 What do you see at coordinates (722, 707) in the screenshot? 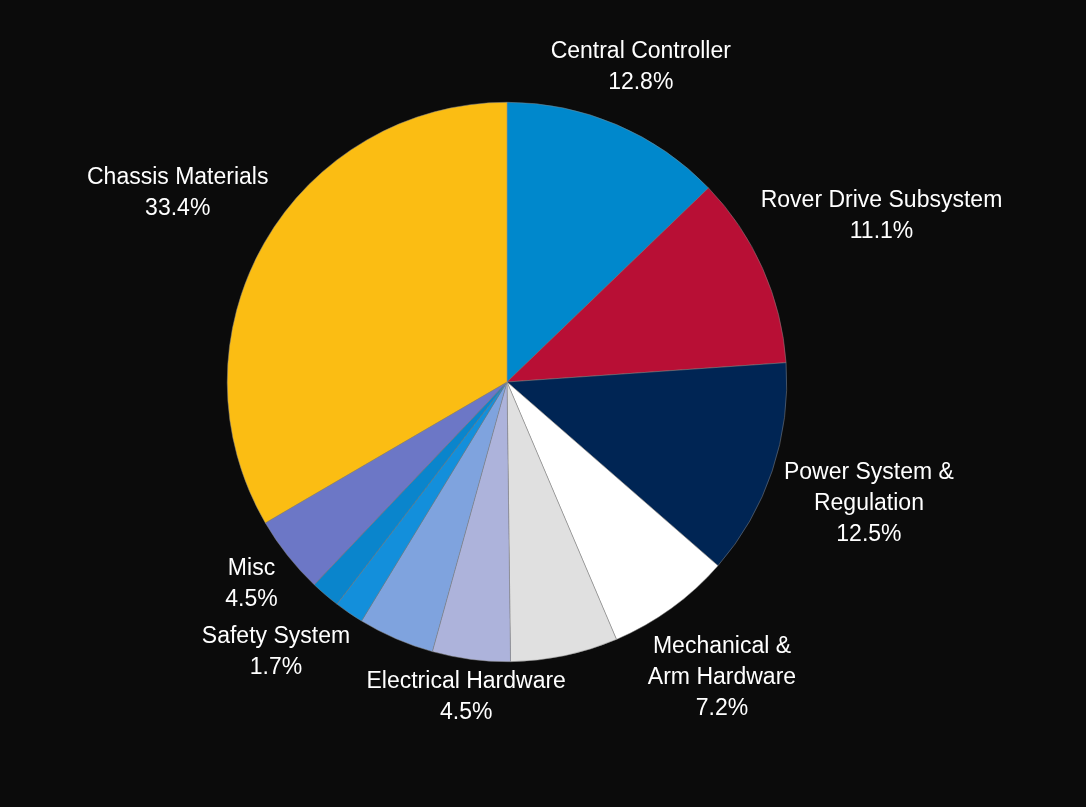
I see `data-label: 7.2%` at bounding box center [722, 707].